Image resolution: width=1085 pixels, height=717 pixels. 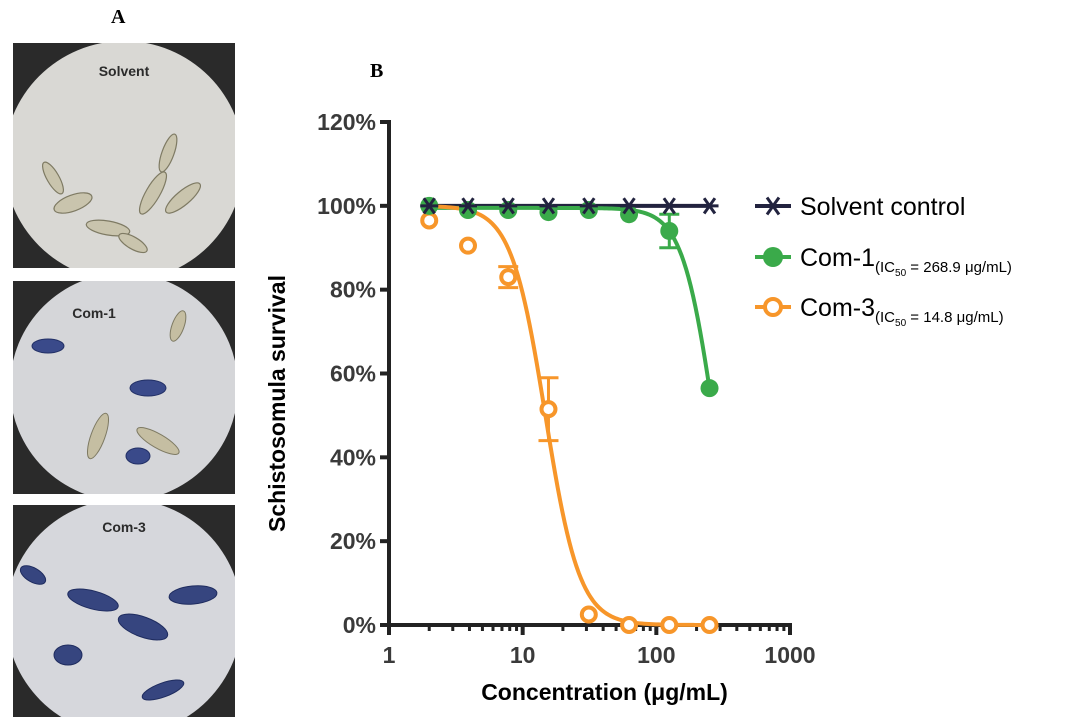 What do you see at coordinates (523, 655) in the screenshot?
I see `x-tick-label: 10` at bounding box center [523, 655].